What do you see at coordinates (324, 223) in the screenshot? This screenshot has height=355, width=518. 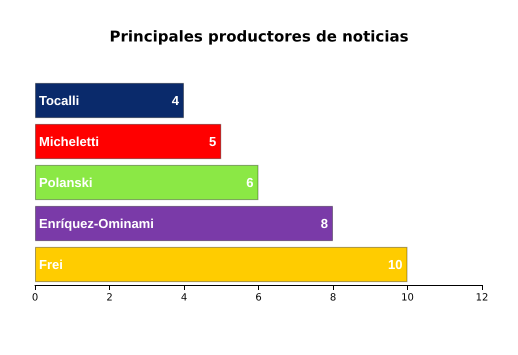 I see `data-label: 8` at bounding box center [324, 223].